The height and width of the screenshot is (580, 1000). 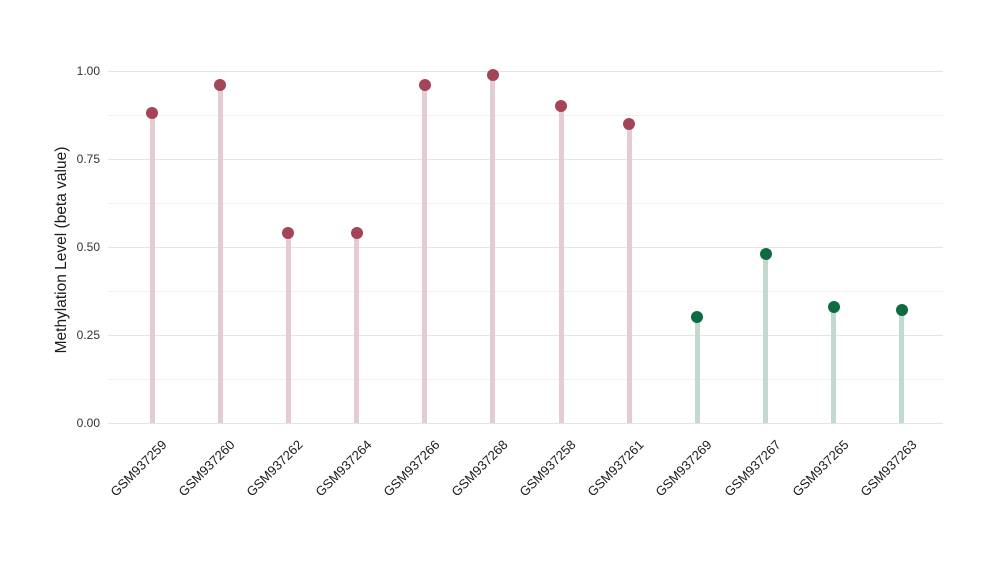 What do you see at coordinates (88, 159) in the screenshot?
I see `y-tick-label: 0.75` at bounding box center [88, 159].